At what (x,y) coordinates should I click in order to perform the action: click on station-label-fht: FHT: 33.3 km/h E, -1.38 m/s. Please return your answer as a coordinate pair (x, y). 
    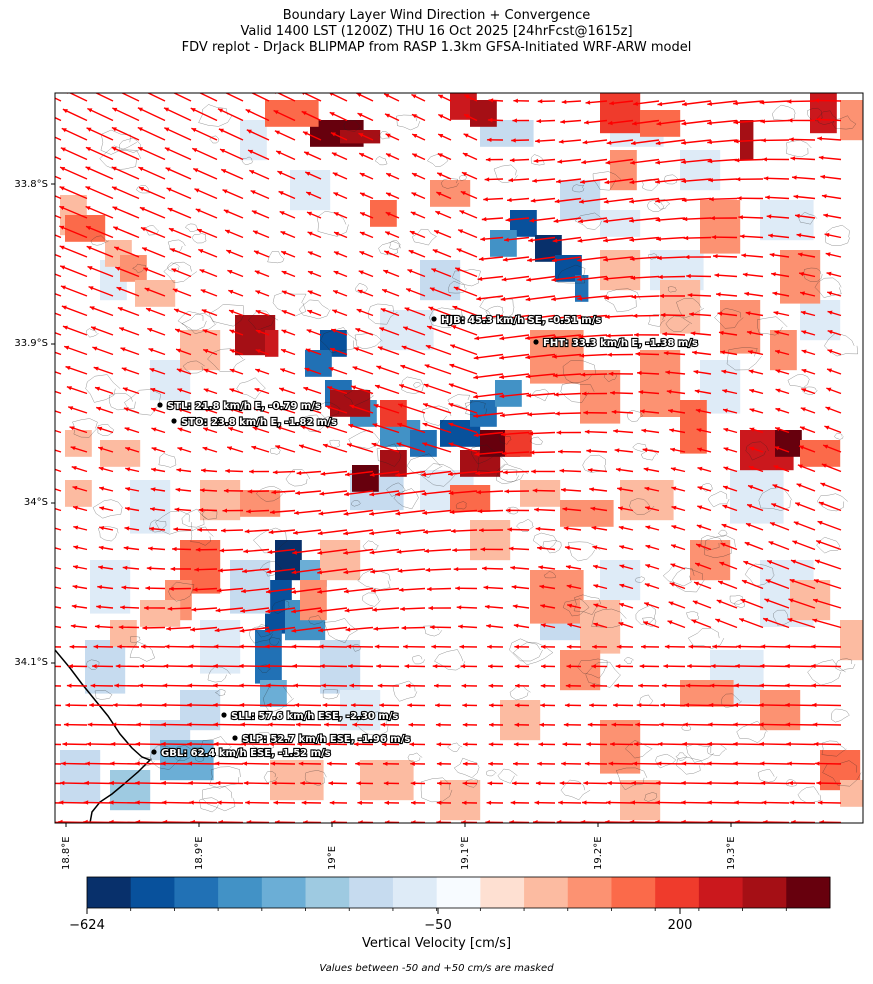
    Looking at the image, I should click on (620, 343).